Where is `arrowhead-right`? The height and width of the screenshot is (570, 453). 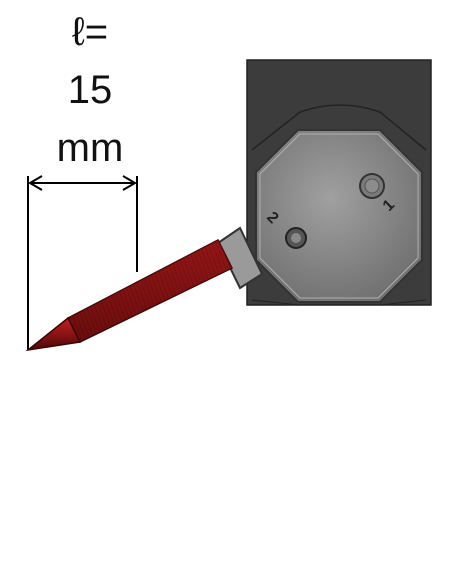
arrowhead-right is located at coordinates (129, 183).